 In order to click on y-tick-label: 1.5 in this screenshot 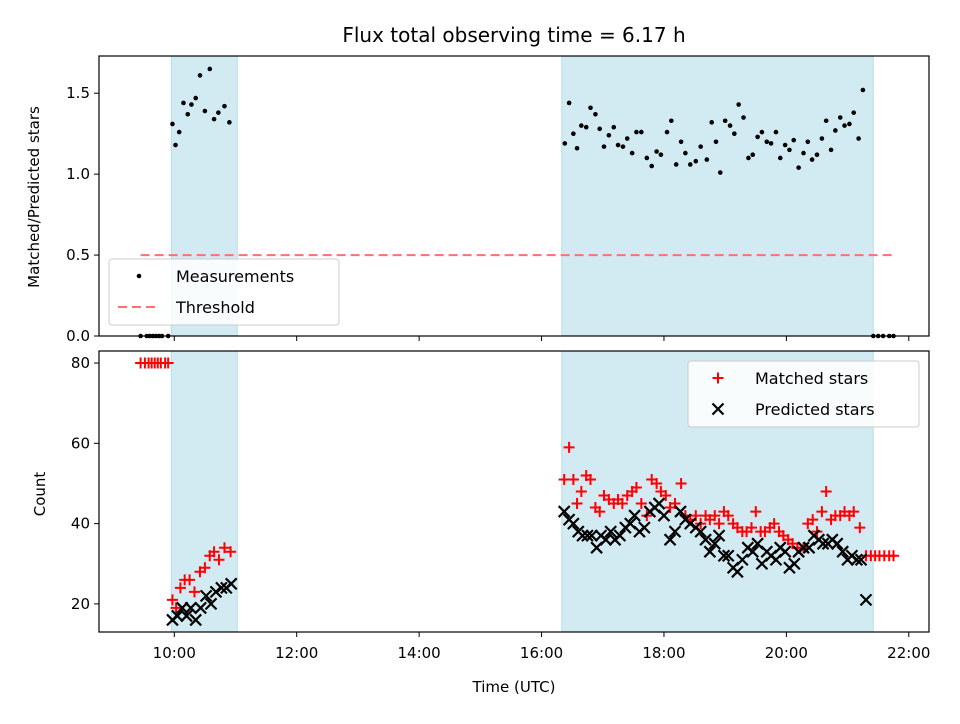, I will do `click(78, 93)`.